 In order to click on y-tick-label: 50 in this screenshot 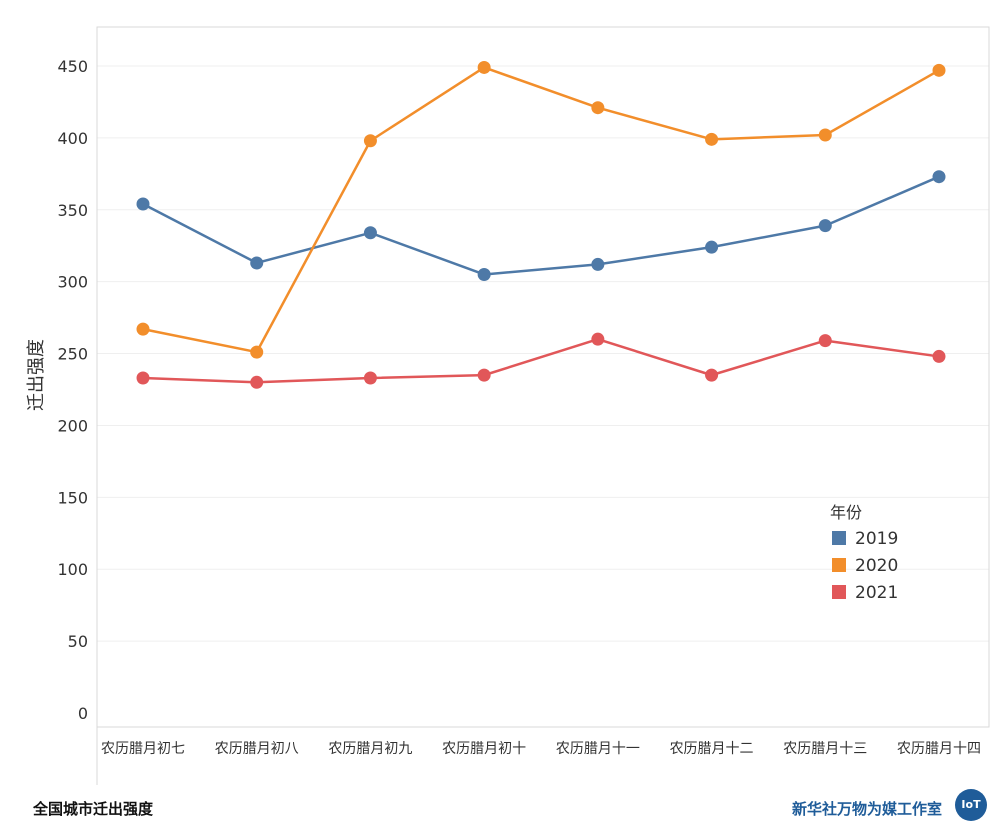, I will do `click(78, 641)`.